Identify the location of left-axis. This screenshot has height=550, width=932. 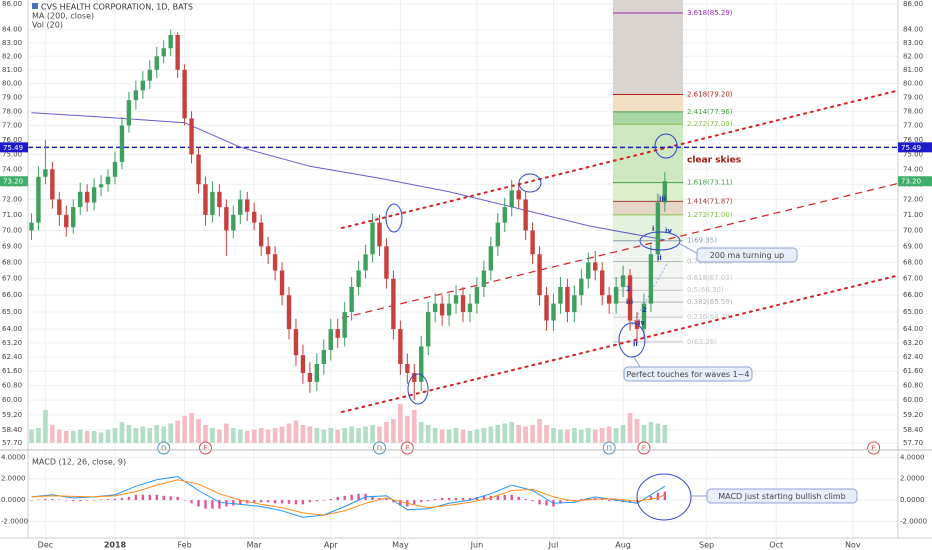
(14, 275).